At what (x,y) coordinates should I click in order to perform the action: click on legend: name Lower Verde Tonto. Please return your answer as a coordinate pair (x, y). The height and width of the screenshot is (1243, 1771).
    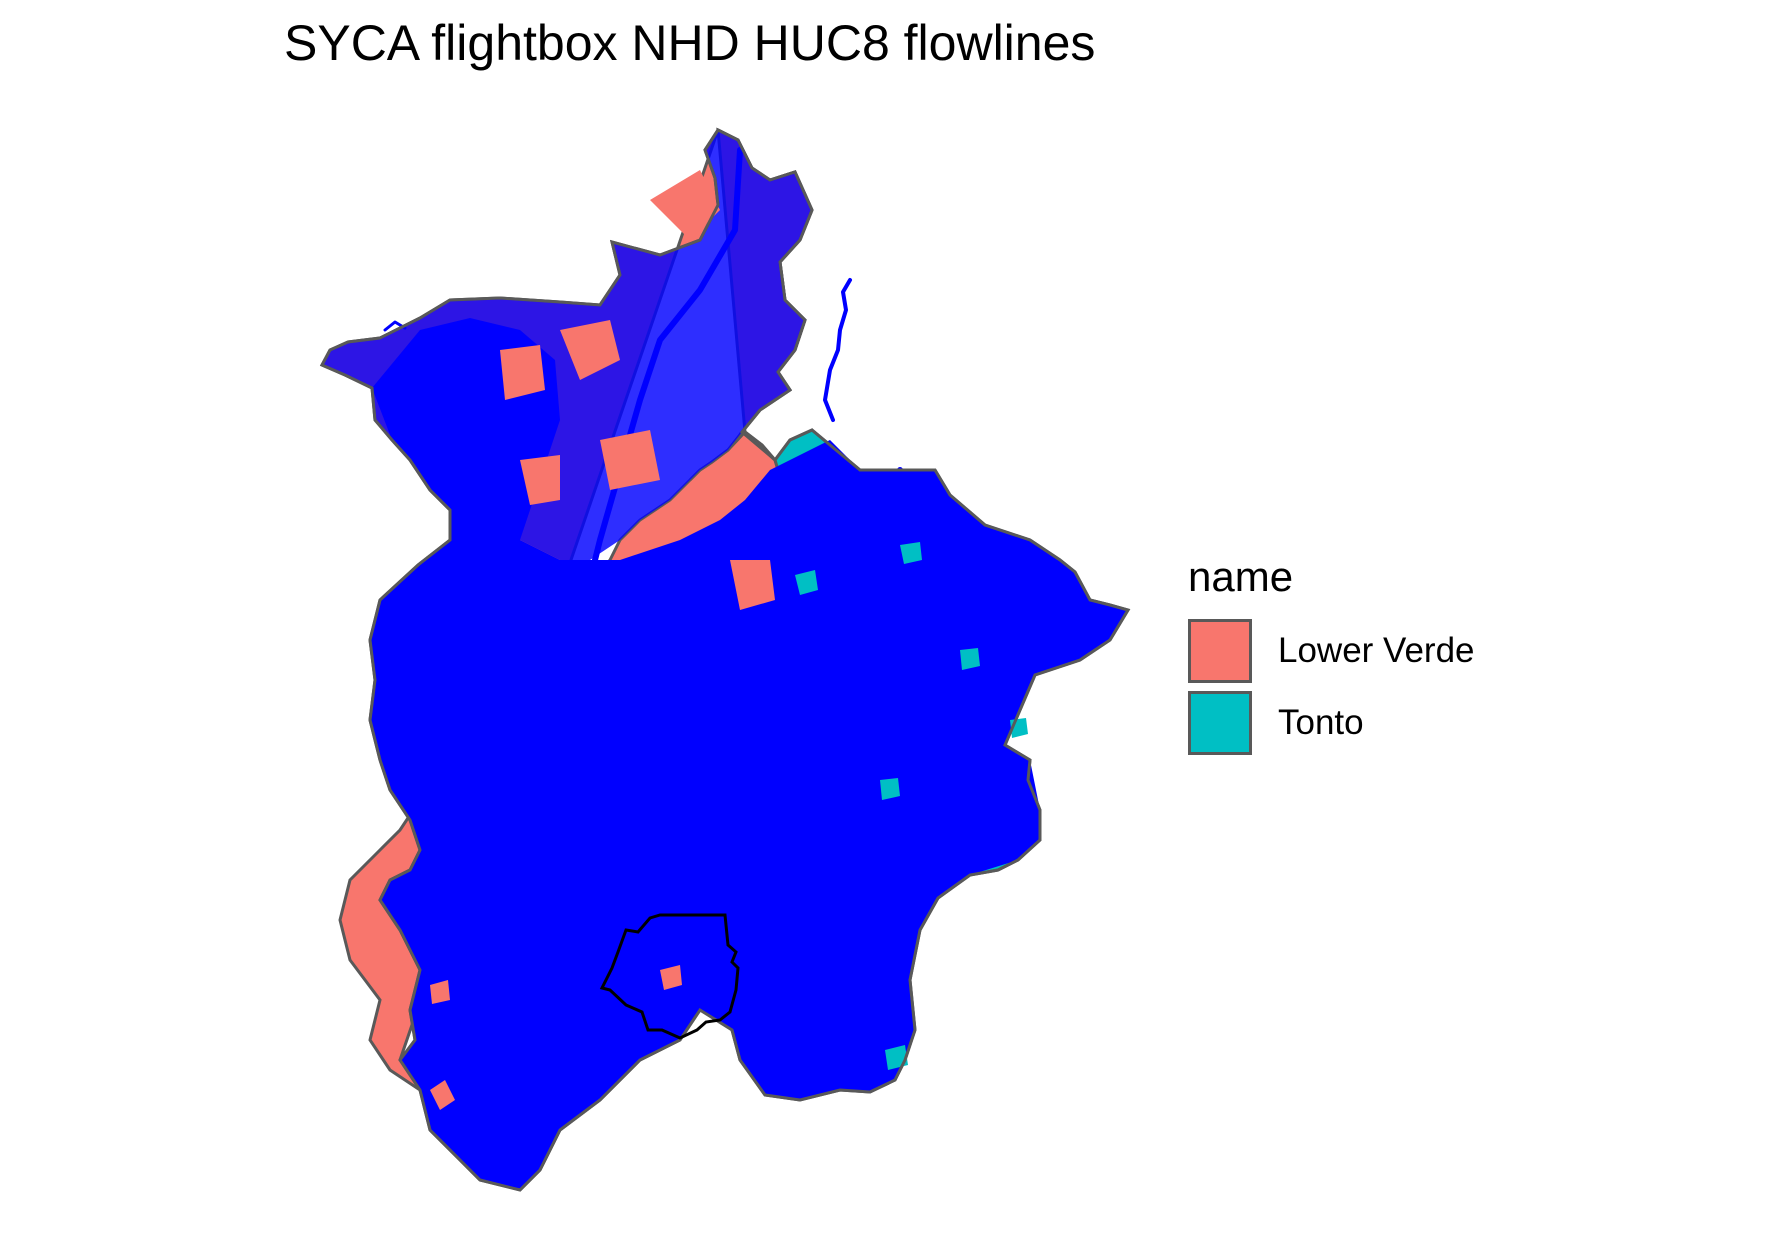
    Looking at the image, I should click on (1331, 656).